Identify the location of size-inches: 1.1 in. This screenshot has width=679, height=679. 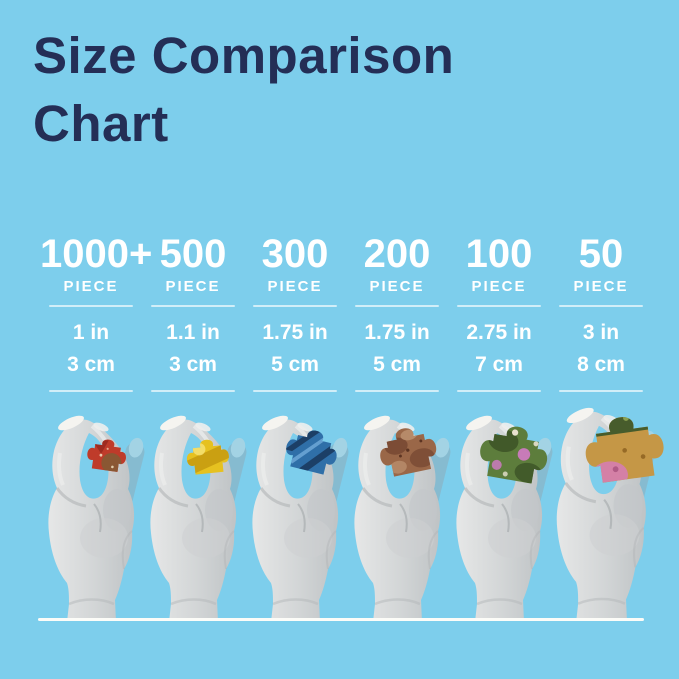
(193, 332).